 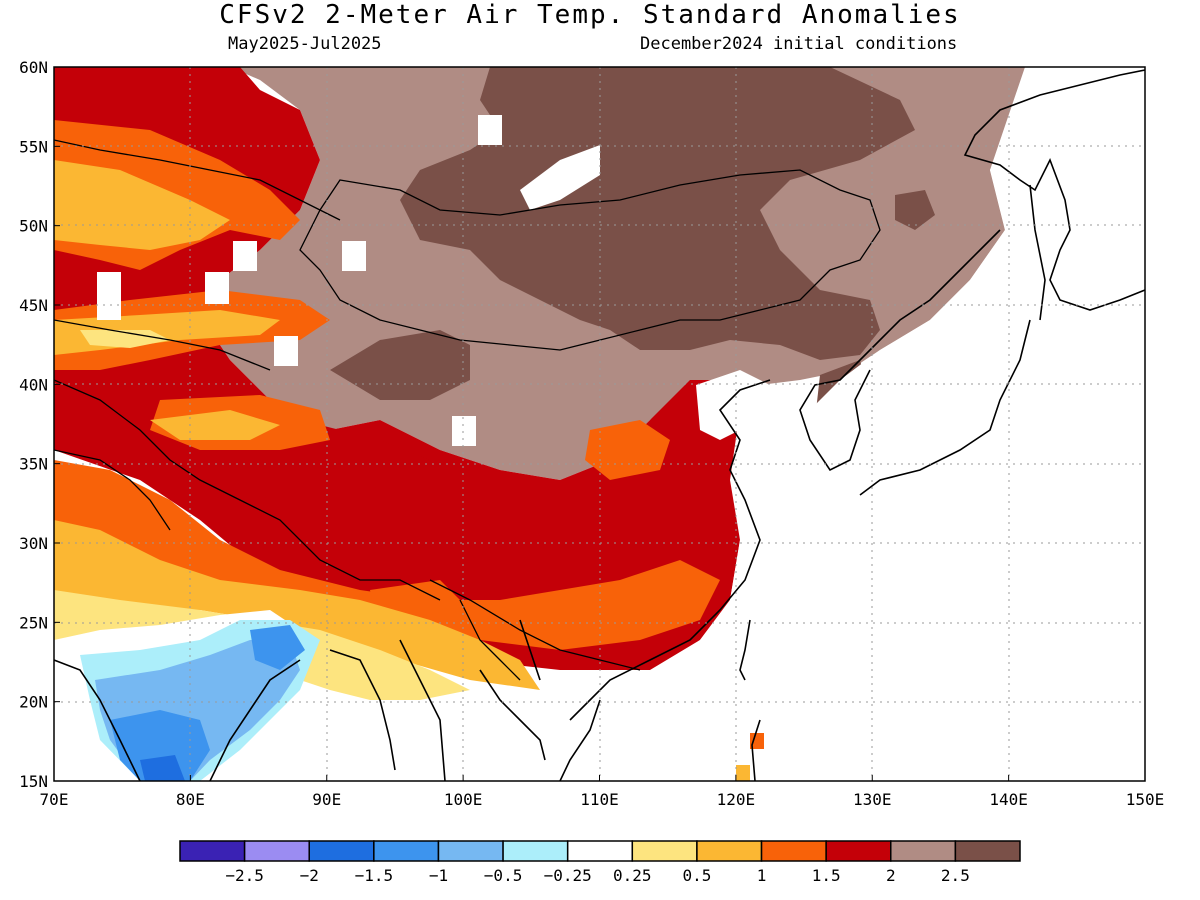 I want to click on lon-tick-label: 80E, so click(x=190, y=799).